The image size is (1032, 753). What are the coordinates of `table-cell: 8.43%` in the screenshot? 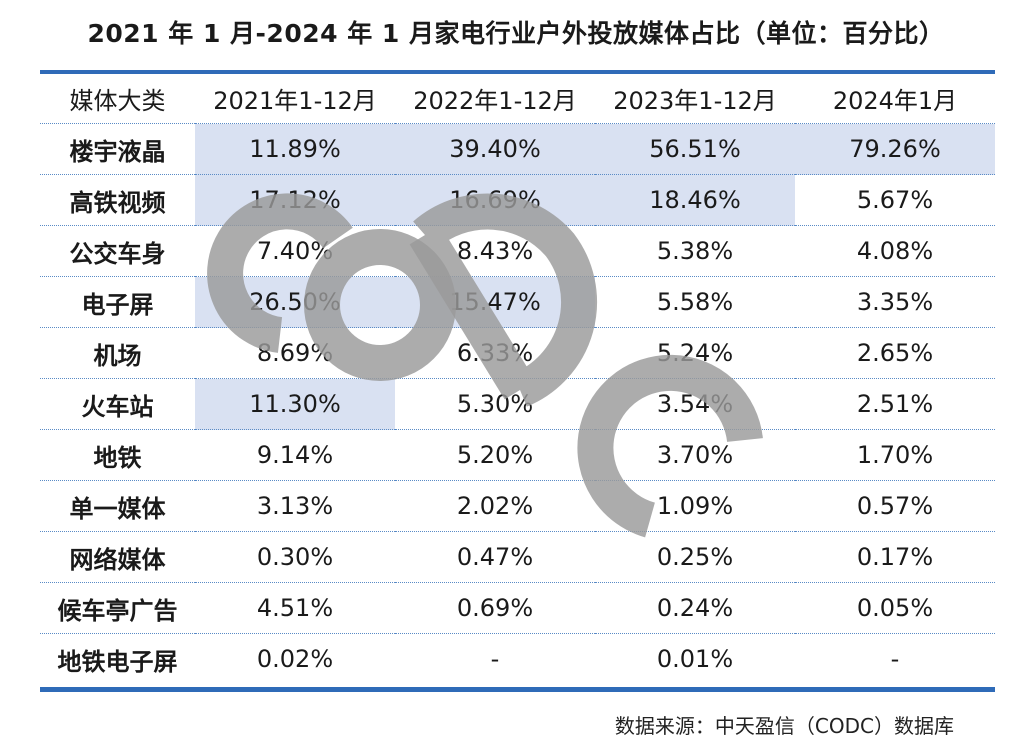 It's located at (495, 251).